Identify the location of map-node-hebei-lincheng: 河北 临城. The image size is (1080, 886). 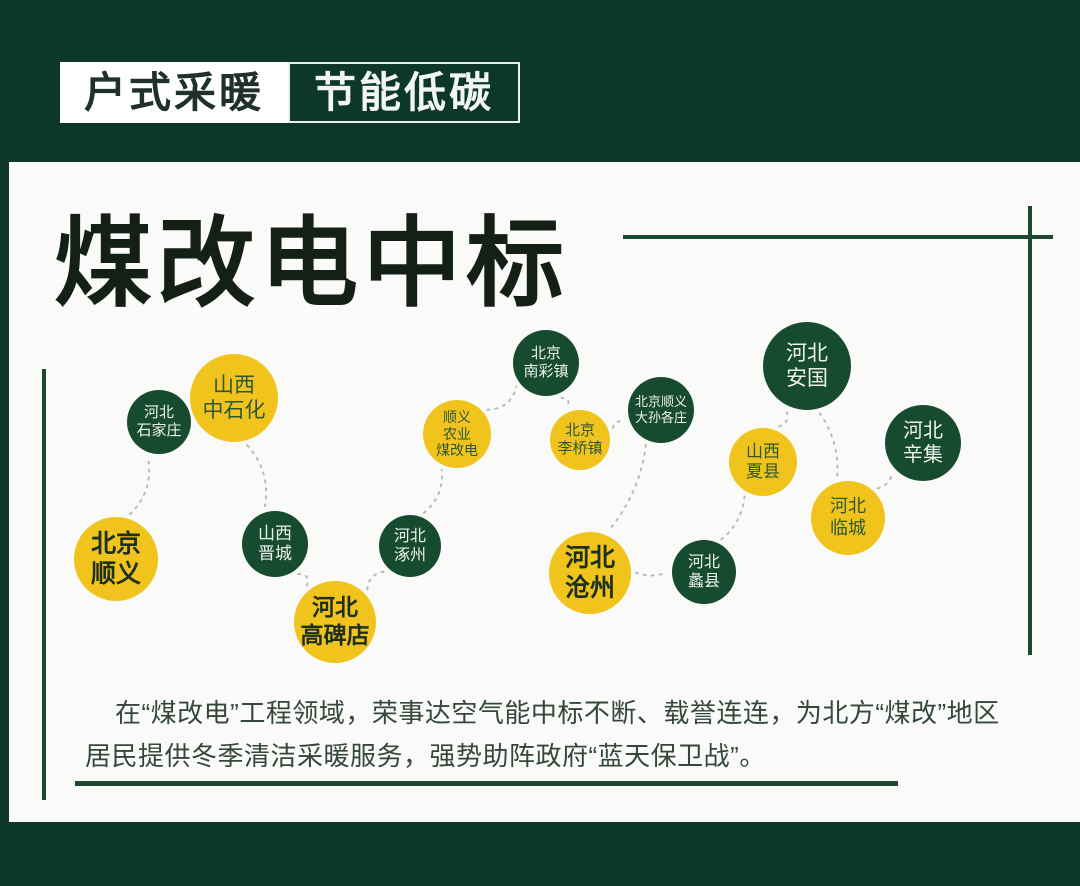
(848, 518).